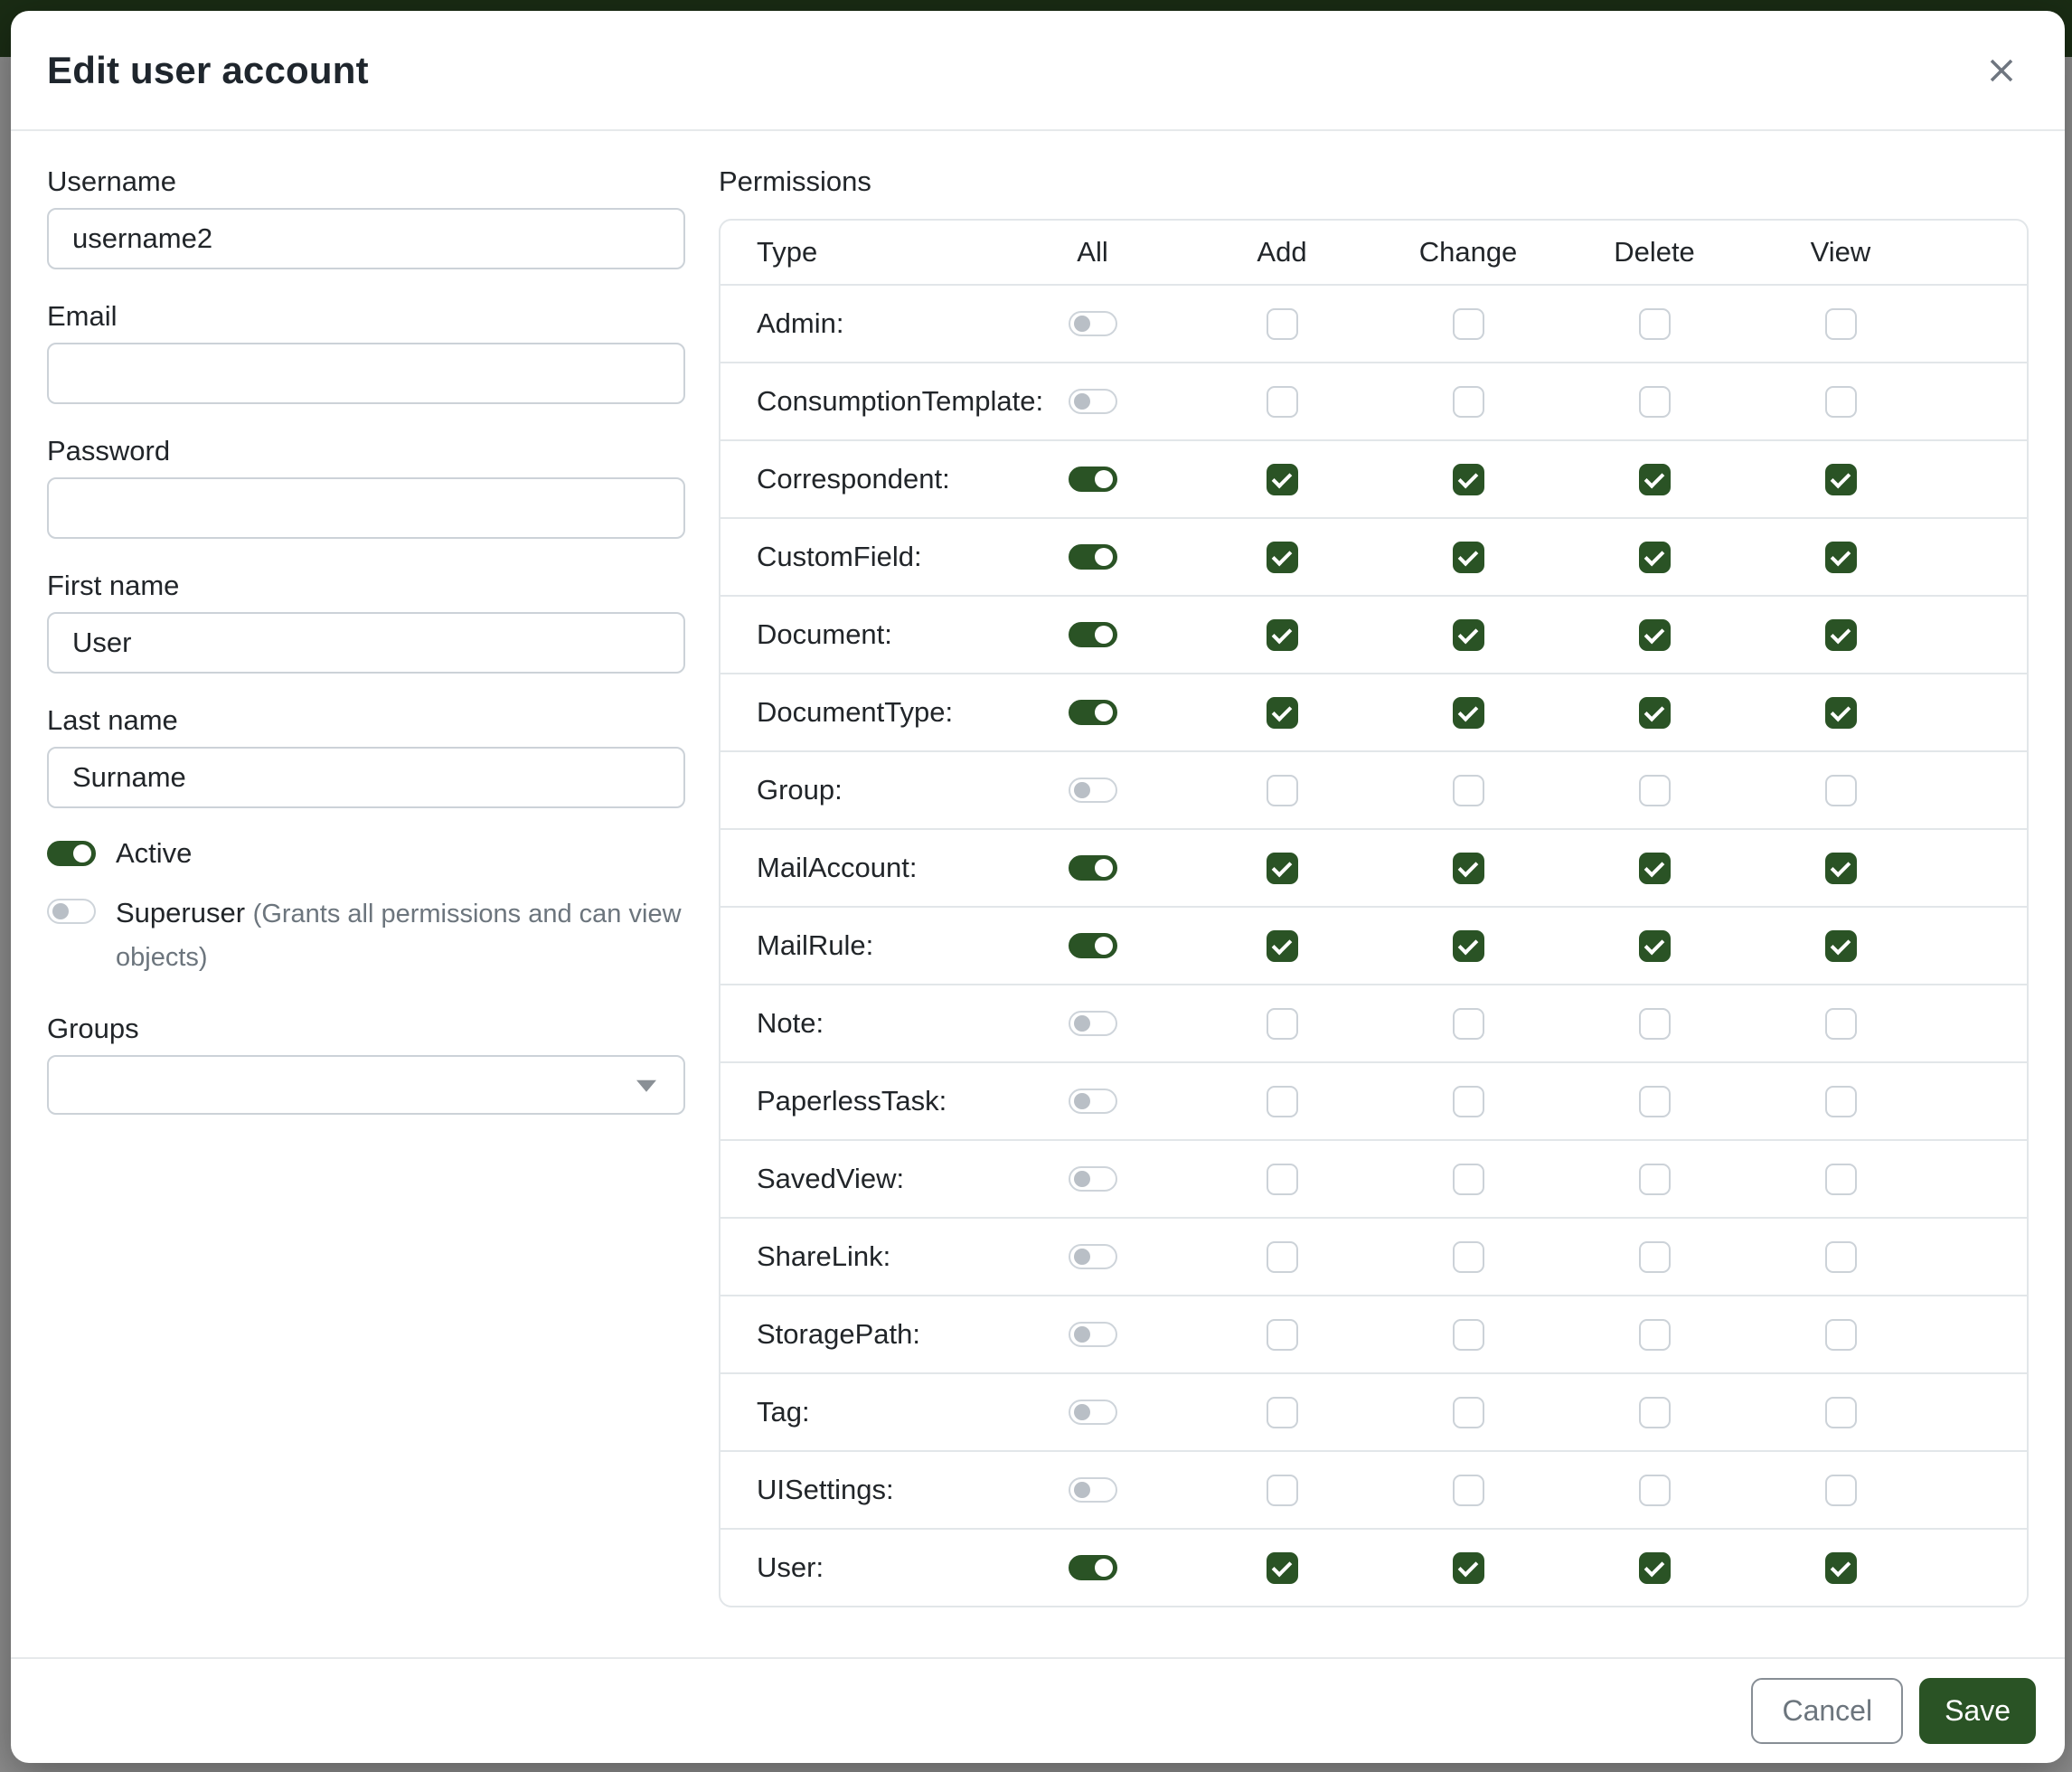  Describe the element at coordinates (366, 374) in the screenshot. I see `email-input` at that location.